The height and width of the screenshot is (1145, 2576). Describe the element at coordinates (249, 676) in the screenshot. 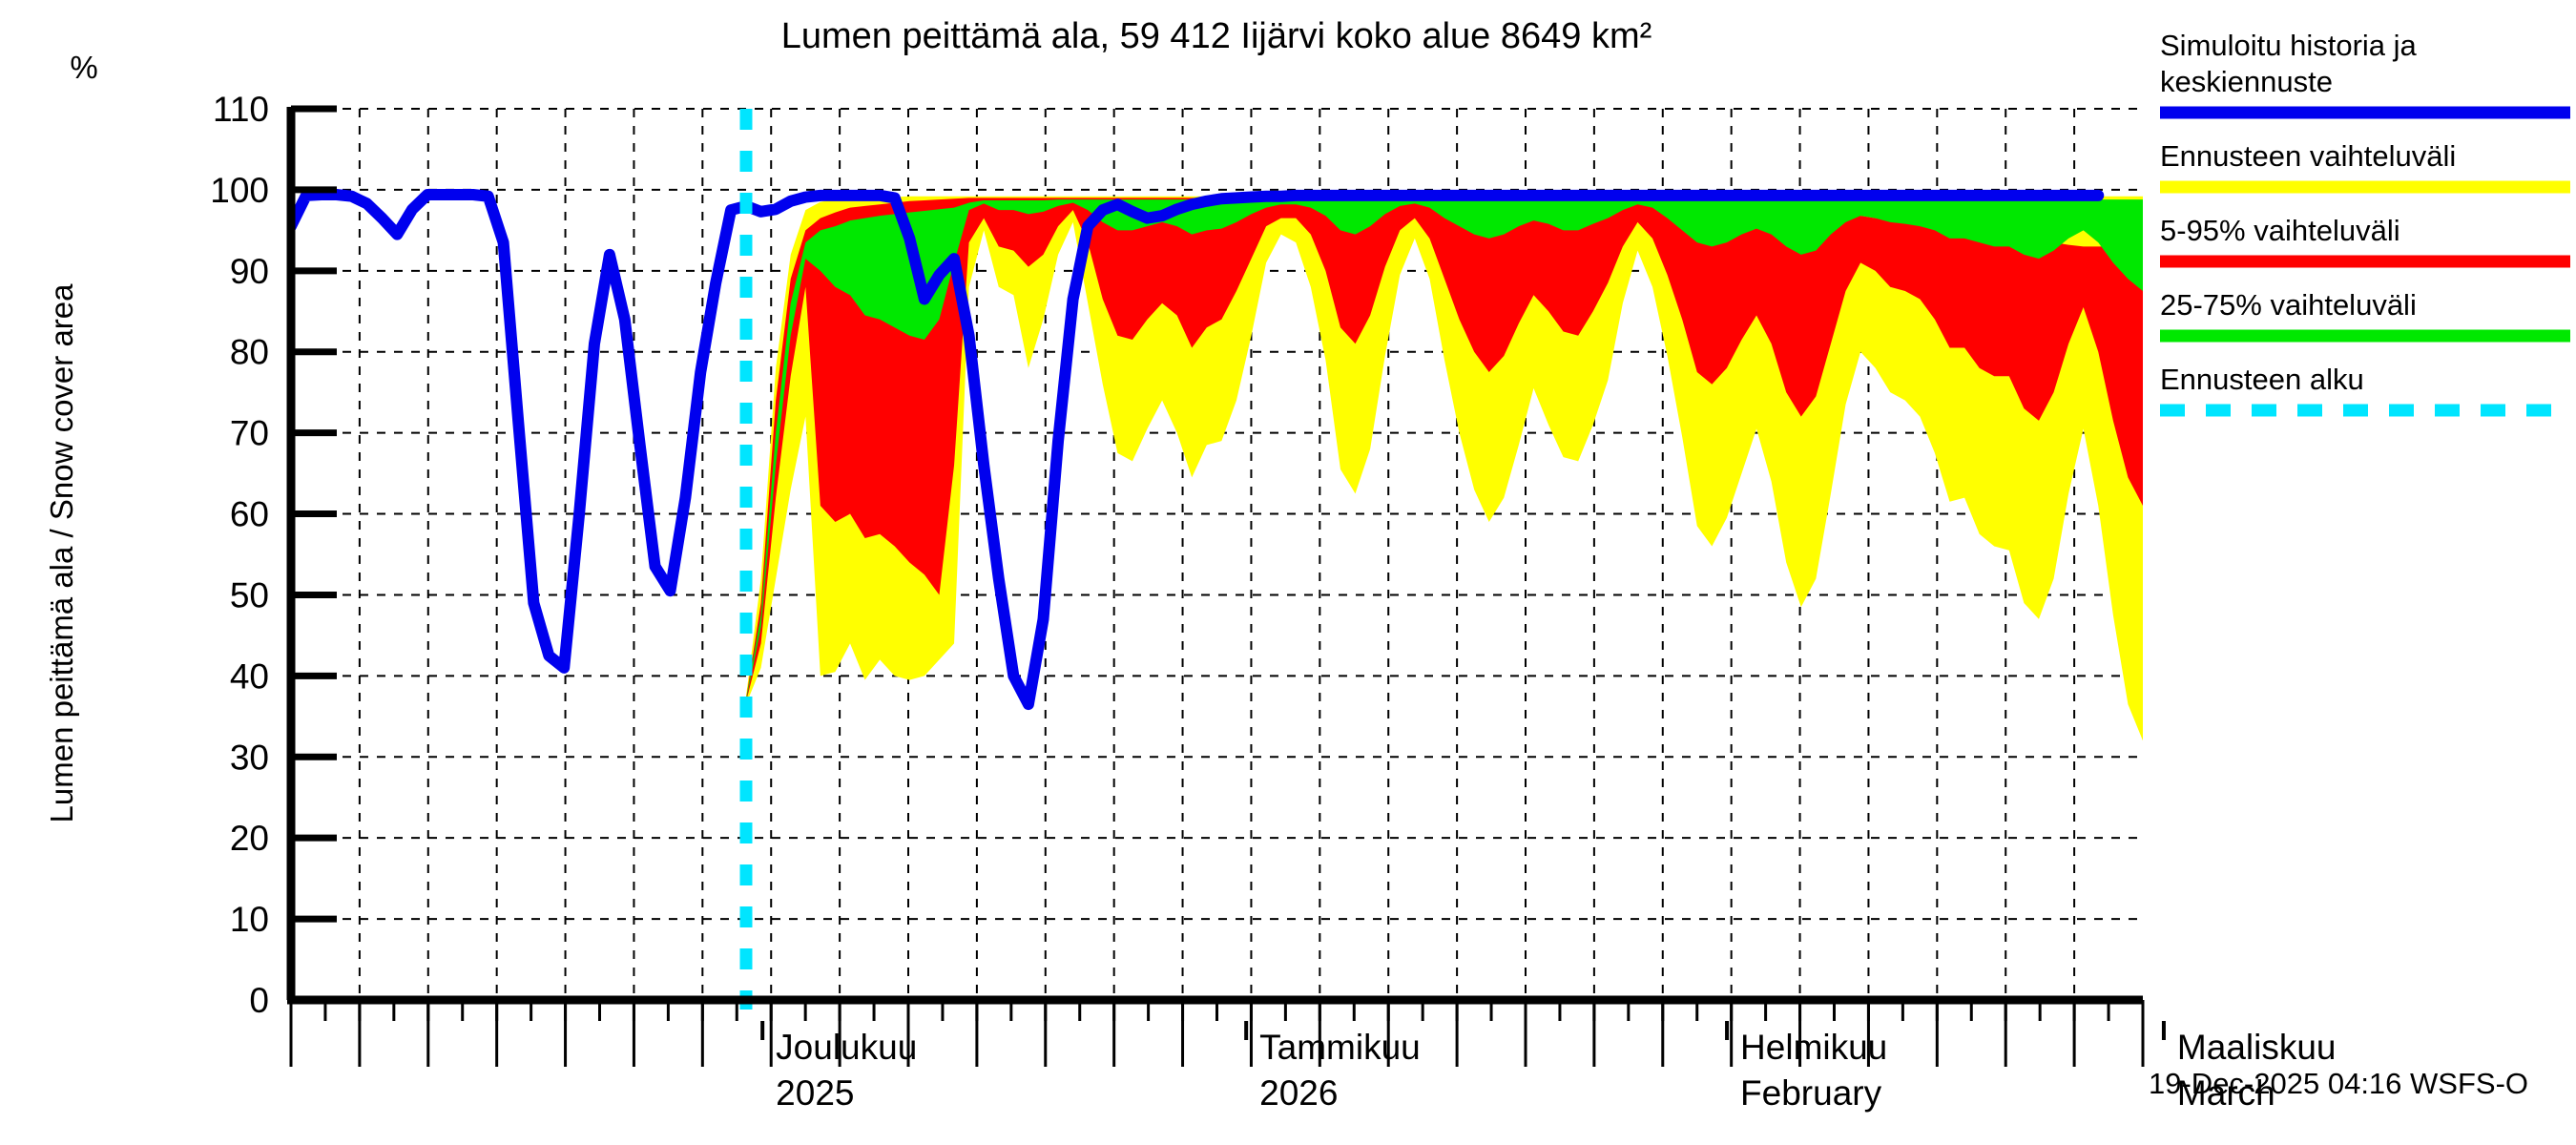

I see `y-tick-label: 40` at that location.